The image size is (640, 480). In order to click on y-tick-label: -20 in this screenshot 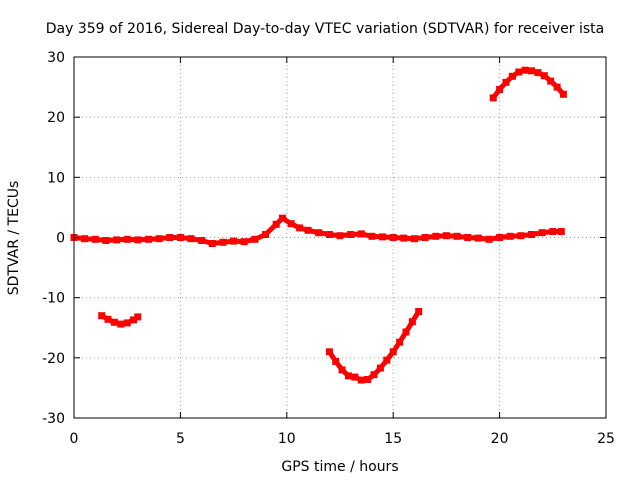, I will do `click(53, 359)`.